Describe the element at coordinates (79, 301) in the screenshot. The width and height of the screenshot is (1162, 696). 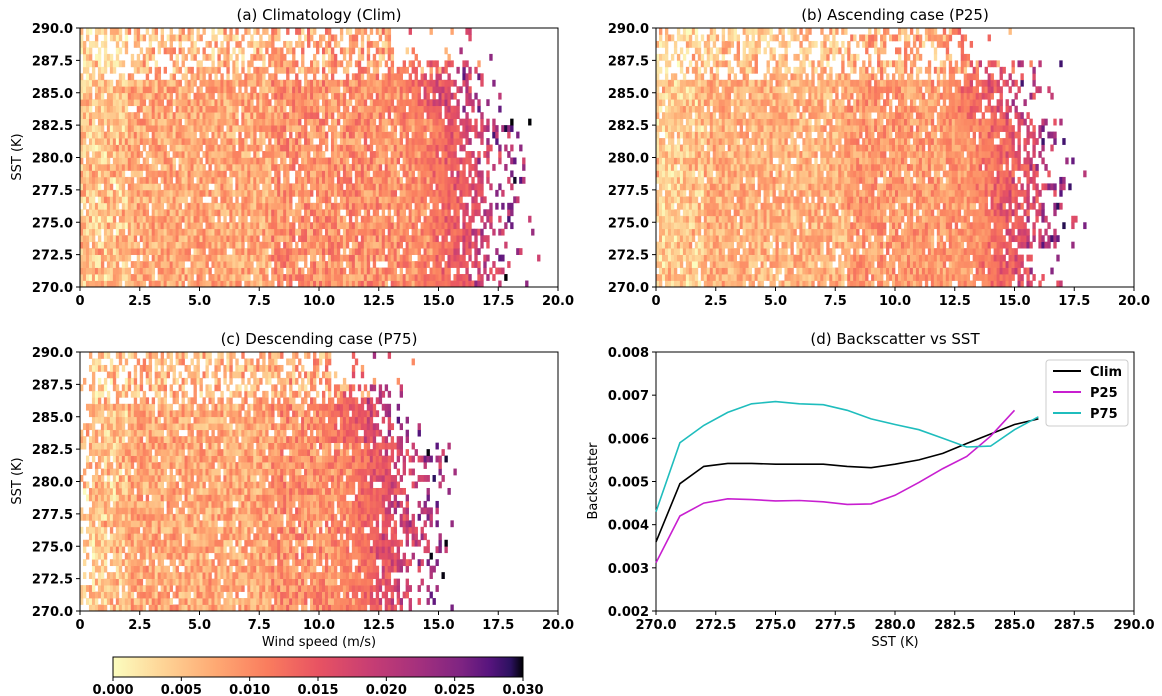
I see `x-tick-label: 0` at that location.